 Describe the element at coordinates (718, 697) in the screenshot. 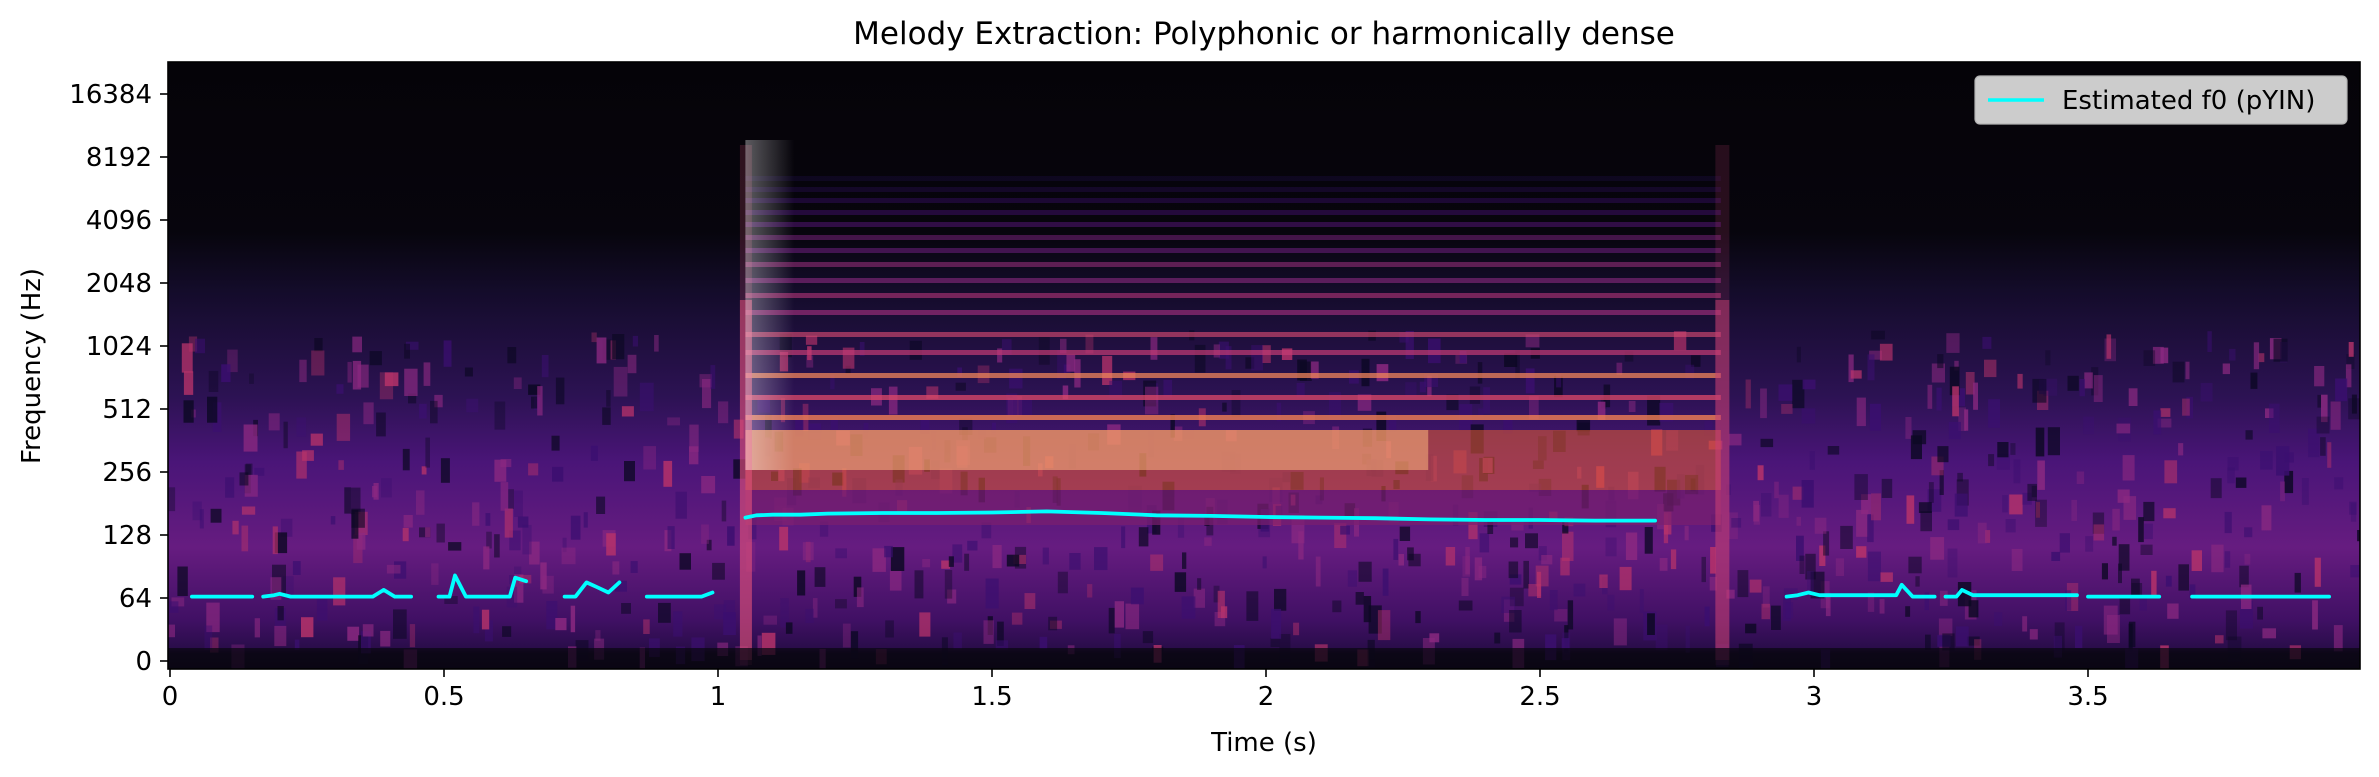

I see `x-tick-label: 1` at that location.